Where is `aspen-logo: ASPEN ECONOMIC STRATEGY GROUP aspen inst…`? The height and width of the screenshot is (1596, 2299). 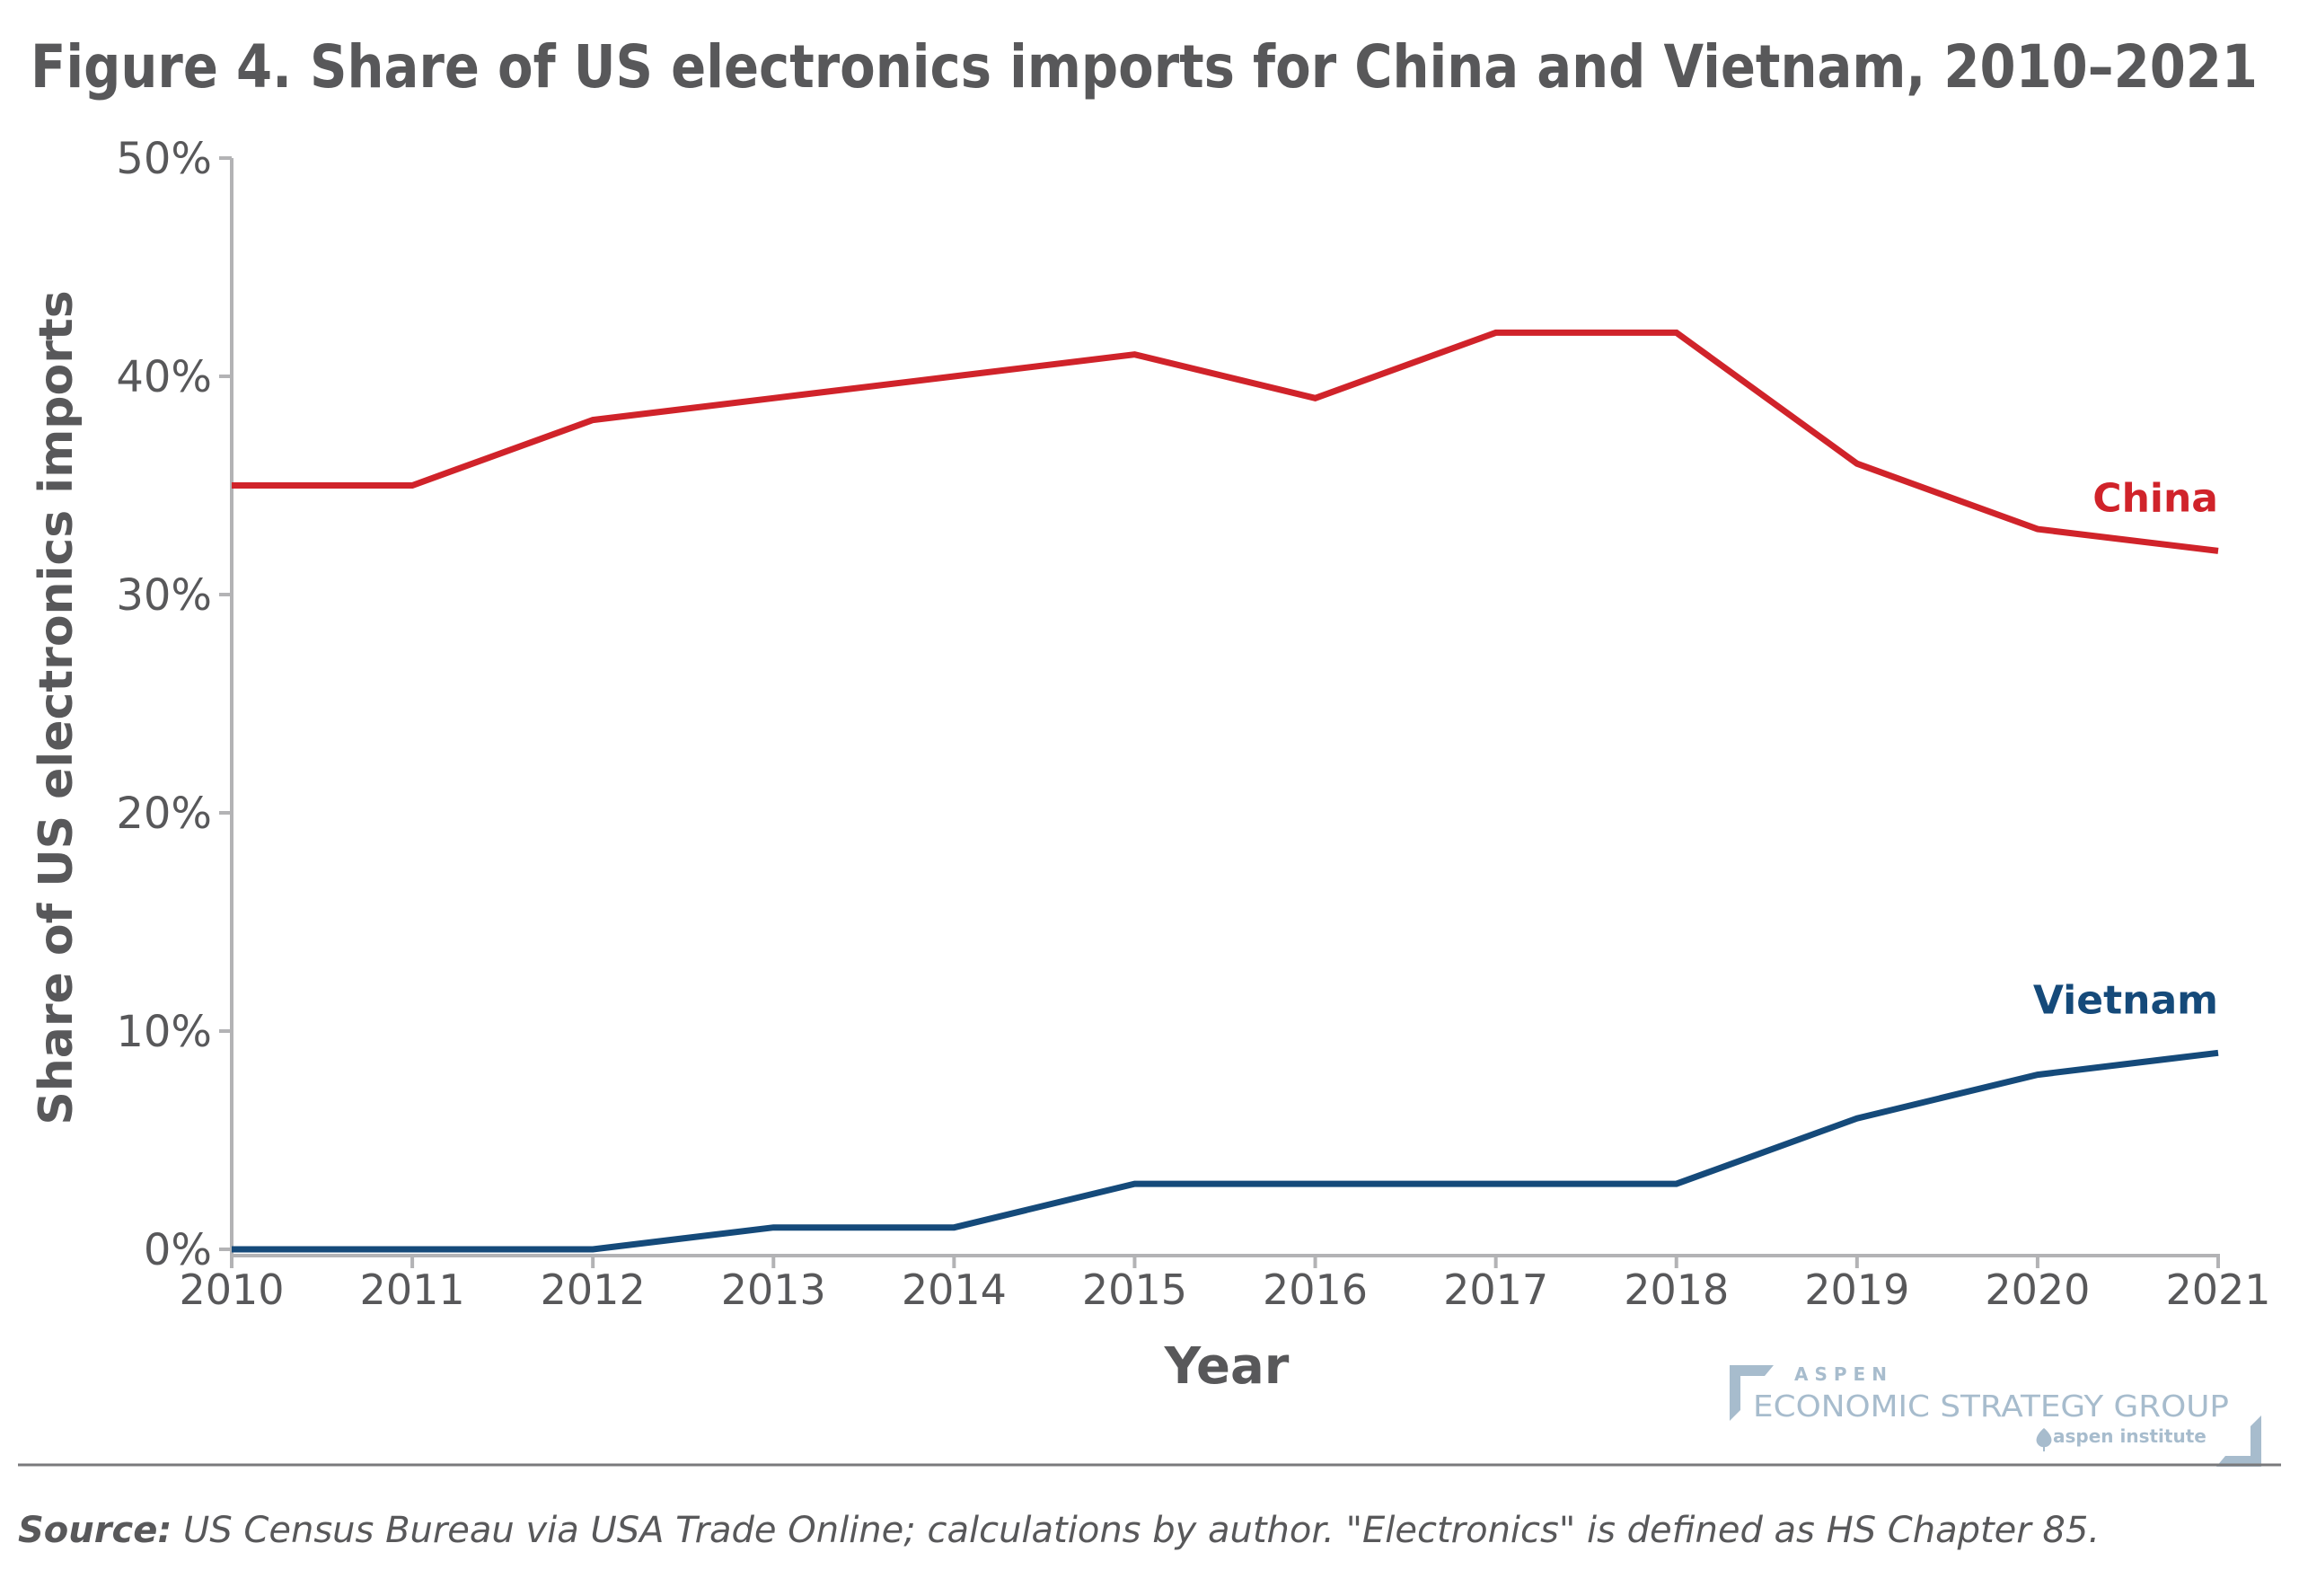
aspen-logo: ASPEN ECONOMIC STRATEGY GROUP aspen inst… is located at coordinates (1995, 1415).